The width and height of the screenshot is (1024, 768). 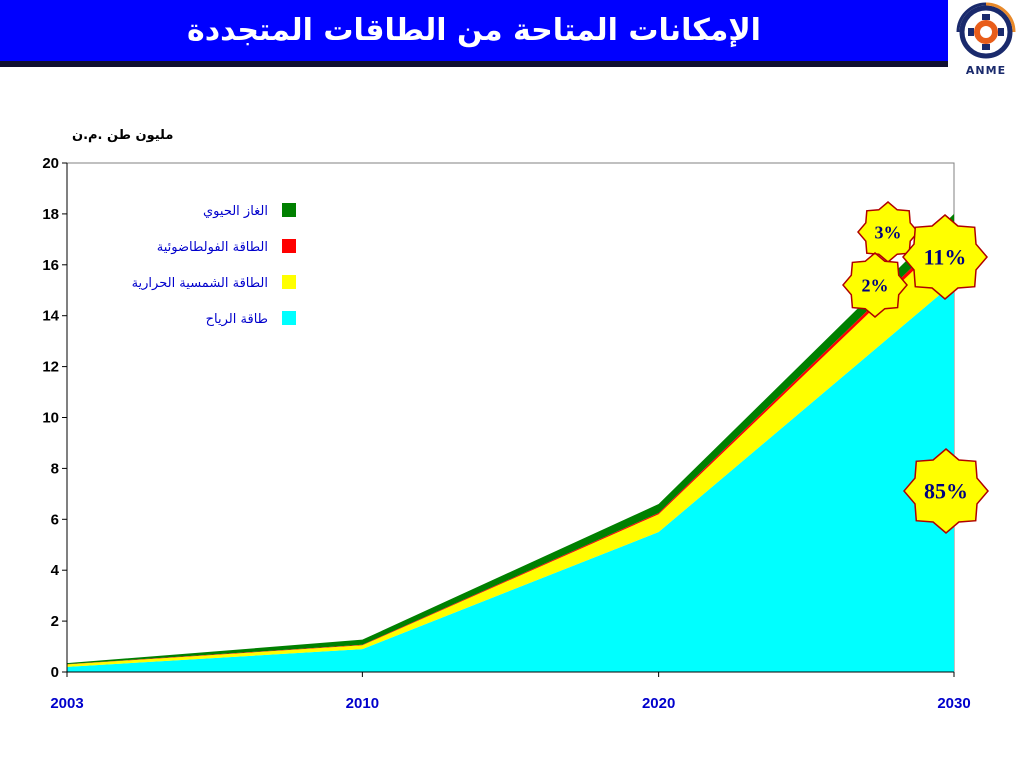 I want to click on legend-label: طاقة الرياح, so click(x=237, y=319).